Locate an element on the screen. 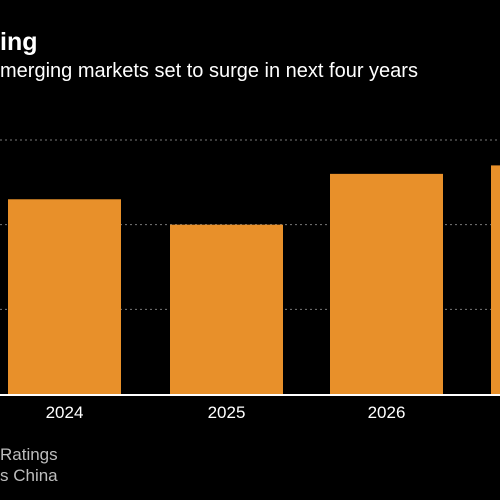 This screenshot has height=500, width=500. bar-2026 is located at coordinates (386, 283).